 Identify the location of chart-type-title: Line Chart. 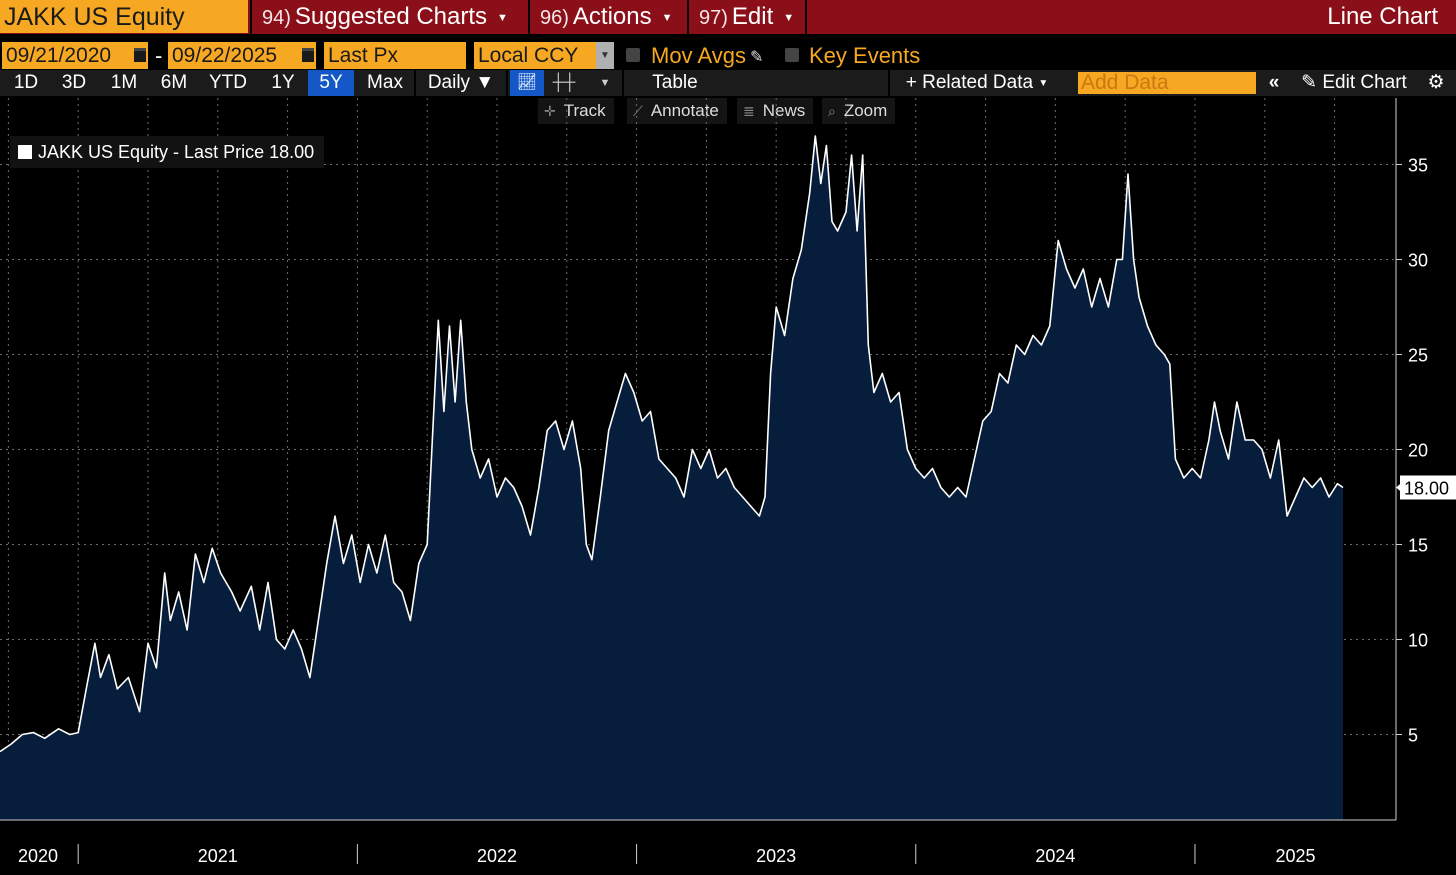
(1382, 16).